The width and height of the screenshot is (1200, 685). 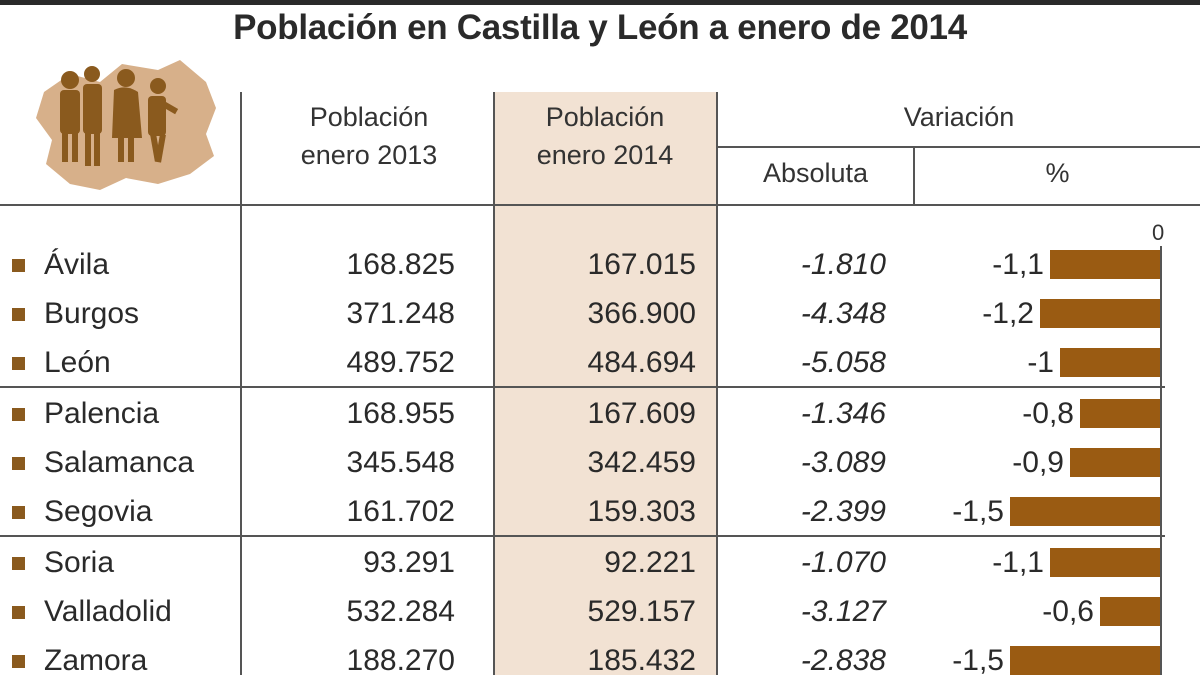 I want to click on pop-2013-value: 188.270, so click(x=400, y=660).